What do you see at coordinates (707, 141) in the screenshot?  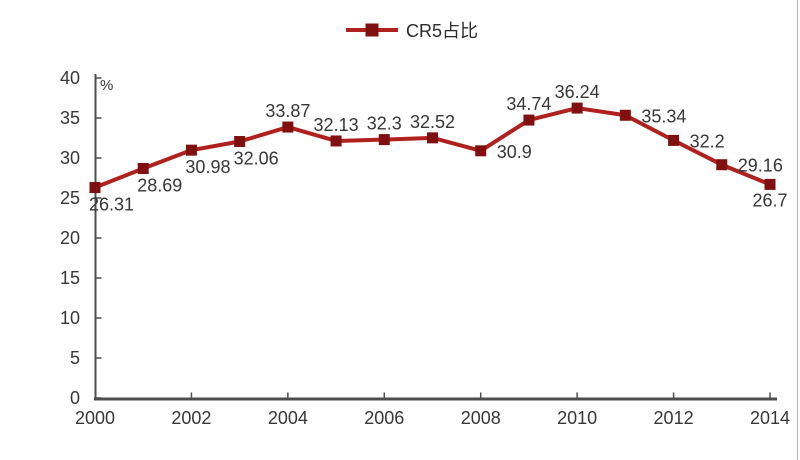 I see `data-point-label: 32.2` at bounding box center [707, 141].